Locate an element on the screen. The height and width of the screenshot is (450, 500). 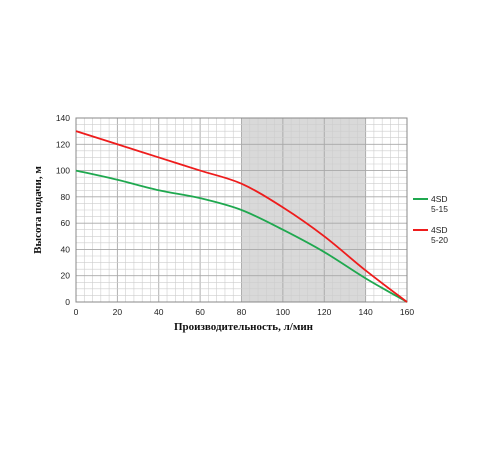
legend-label-4sd-5-15-line2: 5-15 is located at coordinates (439, 209).